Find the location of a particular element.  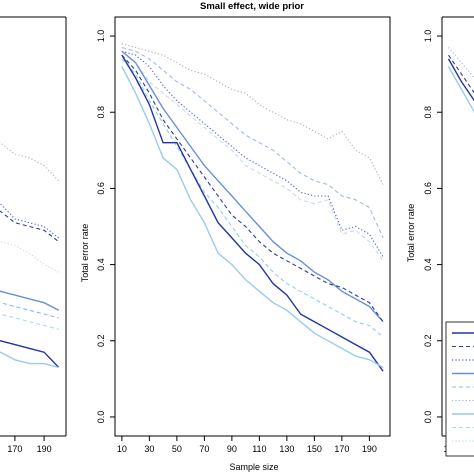

right-y-tick-label: 0.4 is located at coordinates (428, 264).